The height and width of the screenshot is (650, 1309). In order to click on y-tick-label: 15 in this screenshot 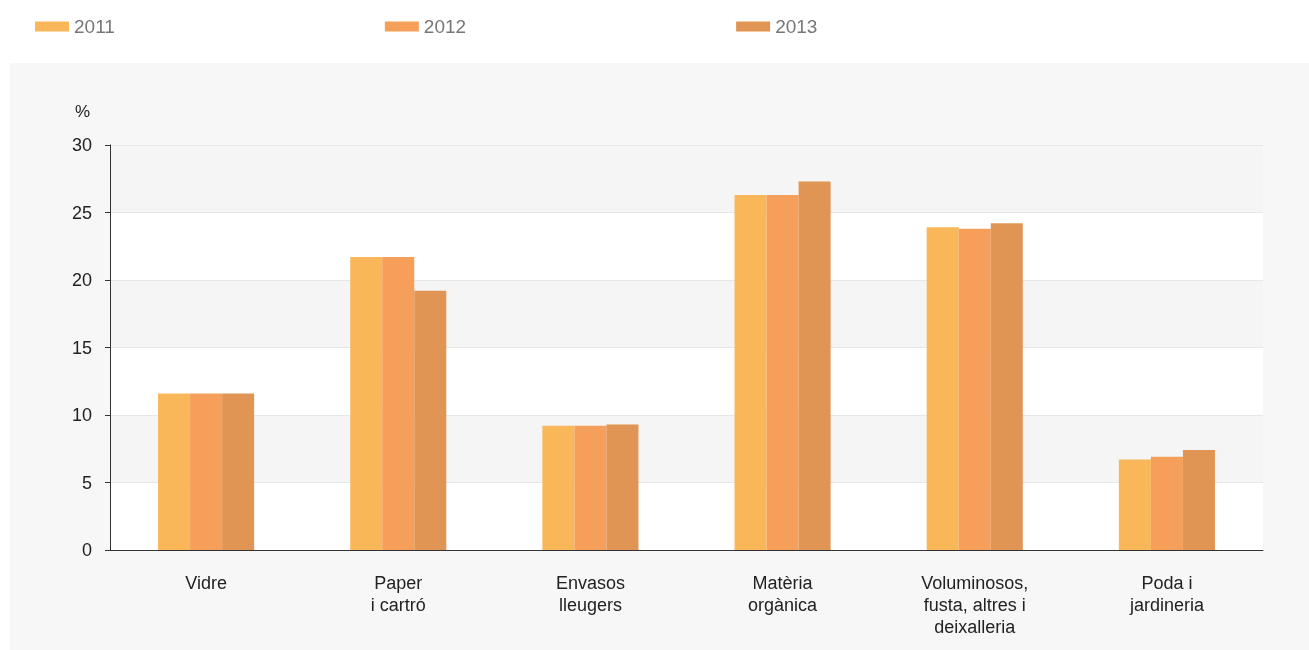, I will do `click(81, 347)`.